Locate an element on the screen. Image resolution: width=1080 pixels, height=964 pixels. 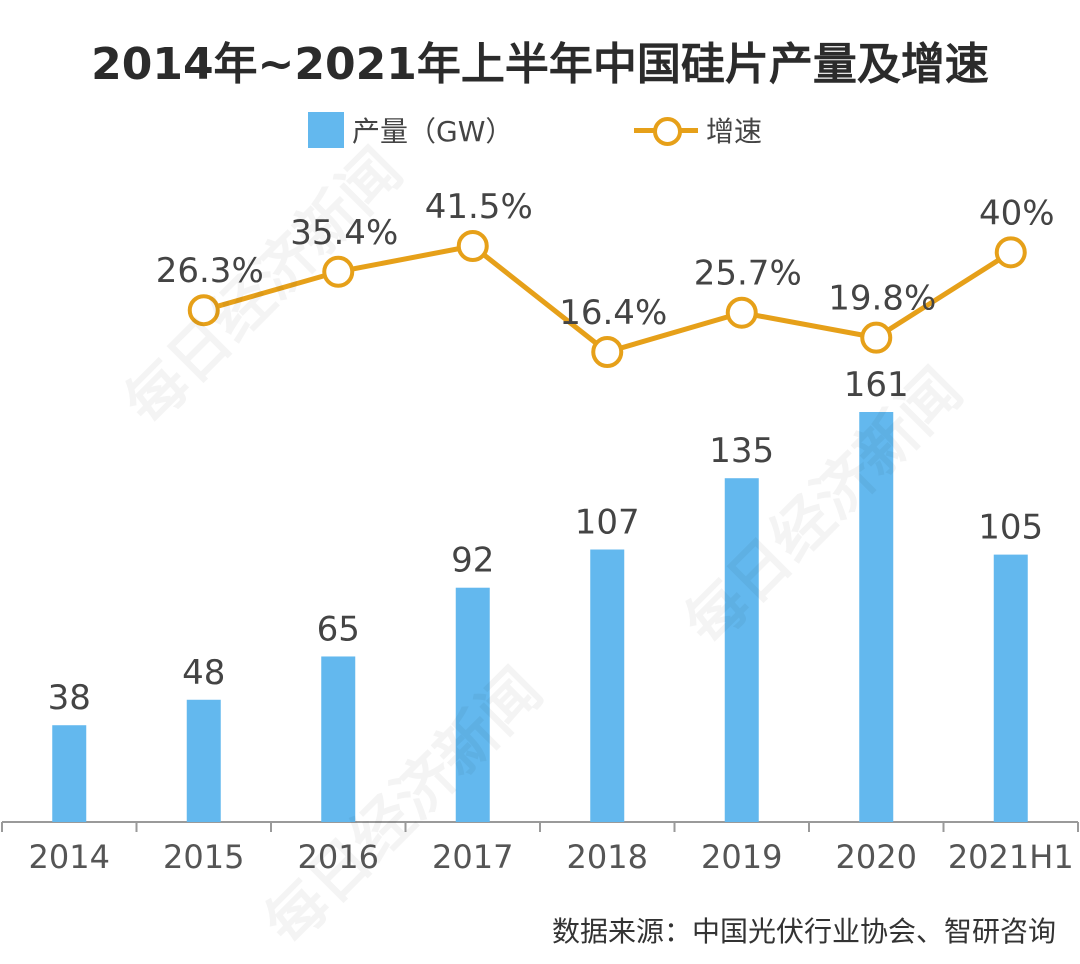
legend-label-growth: 增速 is located at coordinates (734, 131).